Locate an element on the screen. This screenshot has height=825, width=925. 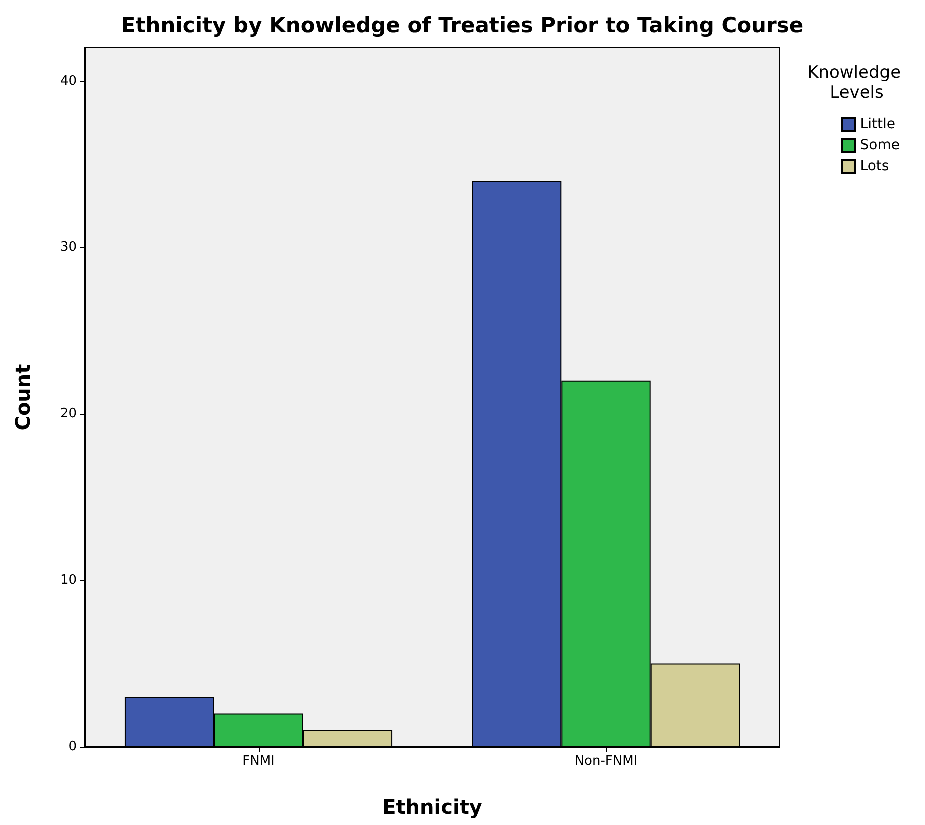
y-axis-title: Count is located at coordinates (23, 397).